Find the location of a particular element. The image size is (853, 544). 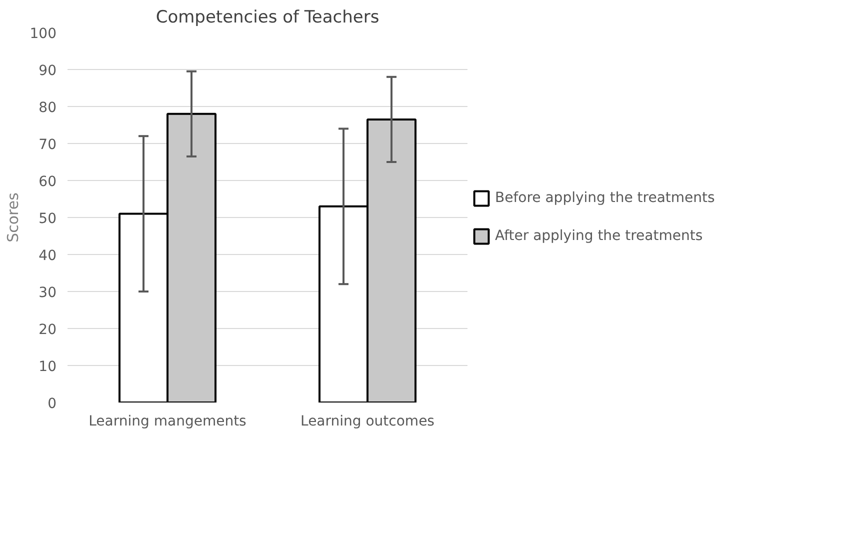

legend-label: Before applying the treatments is located at coordinates (605, 198).